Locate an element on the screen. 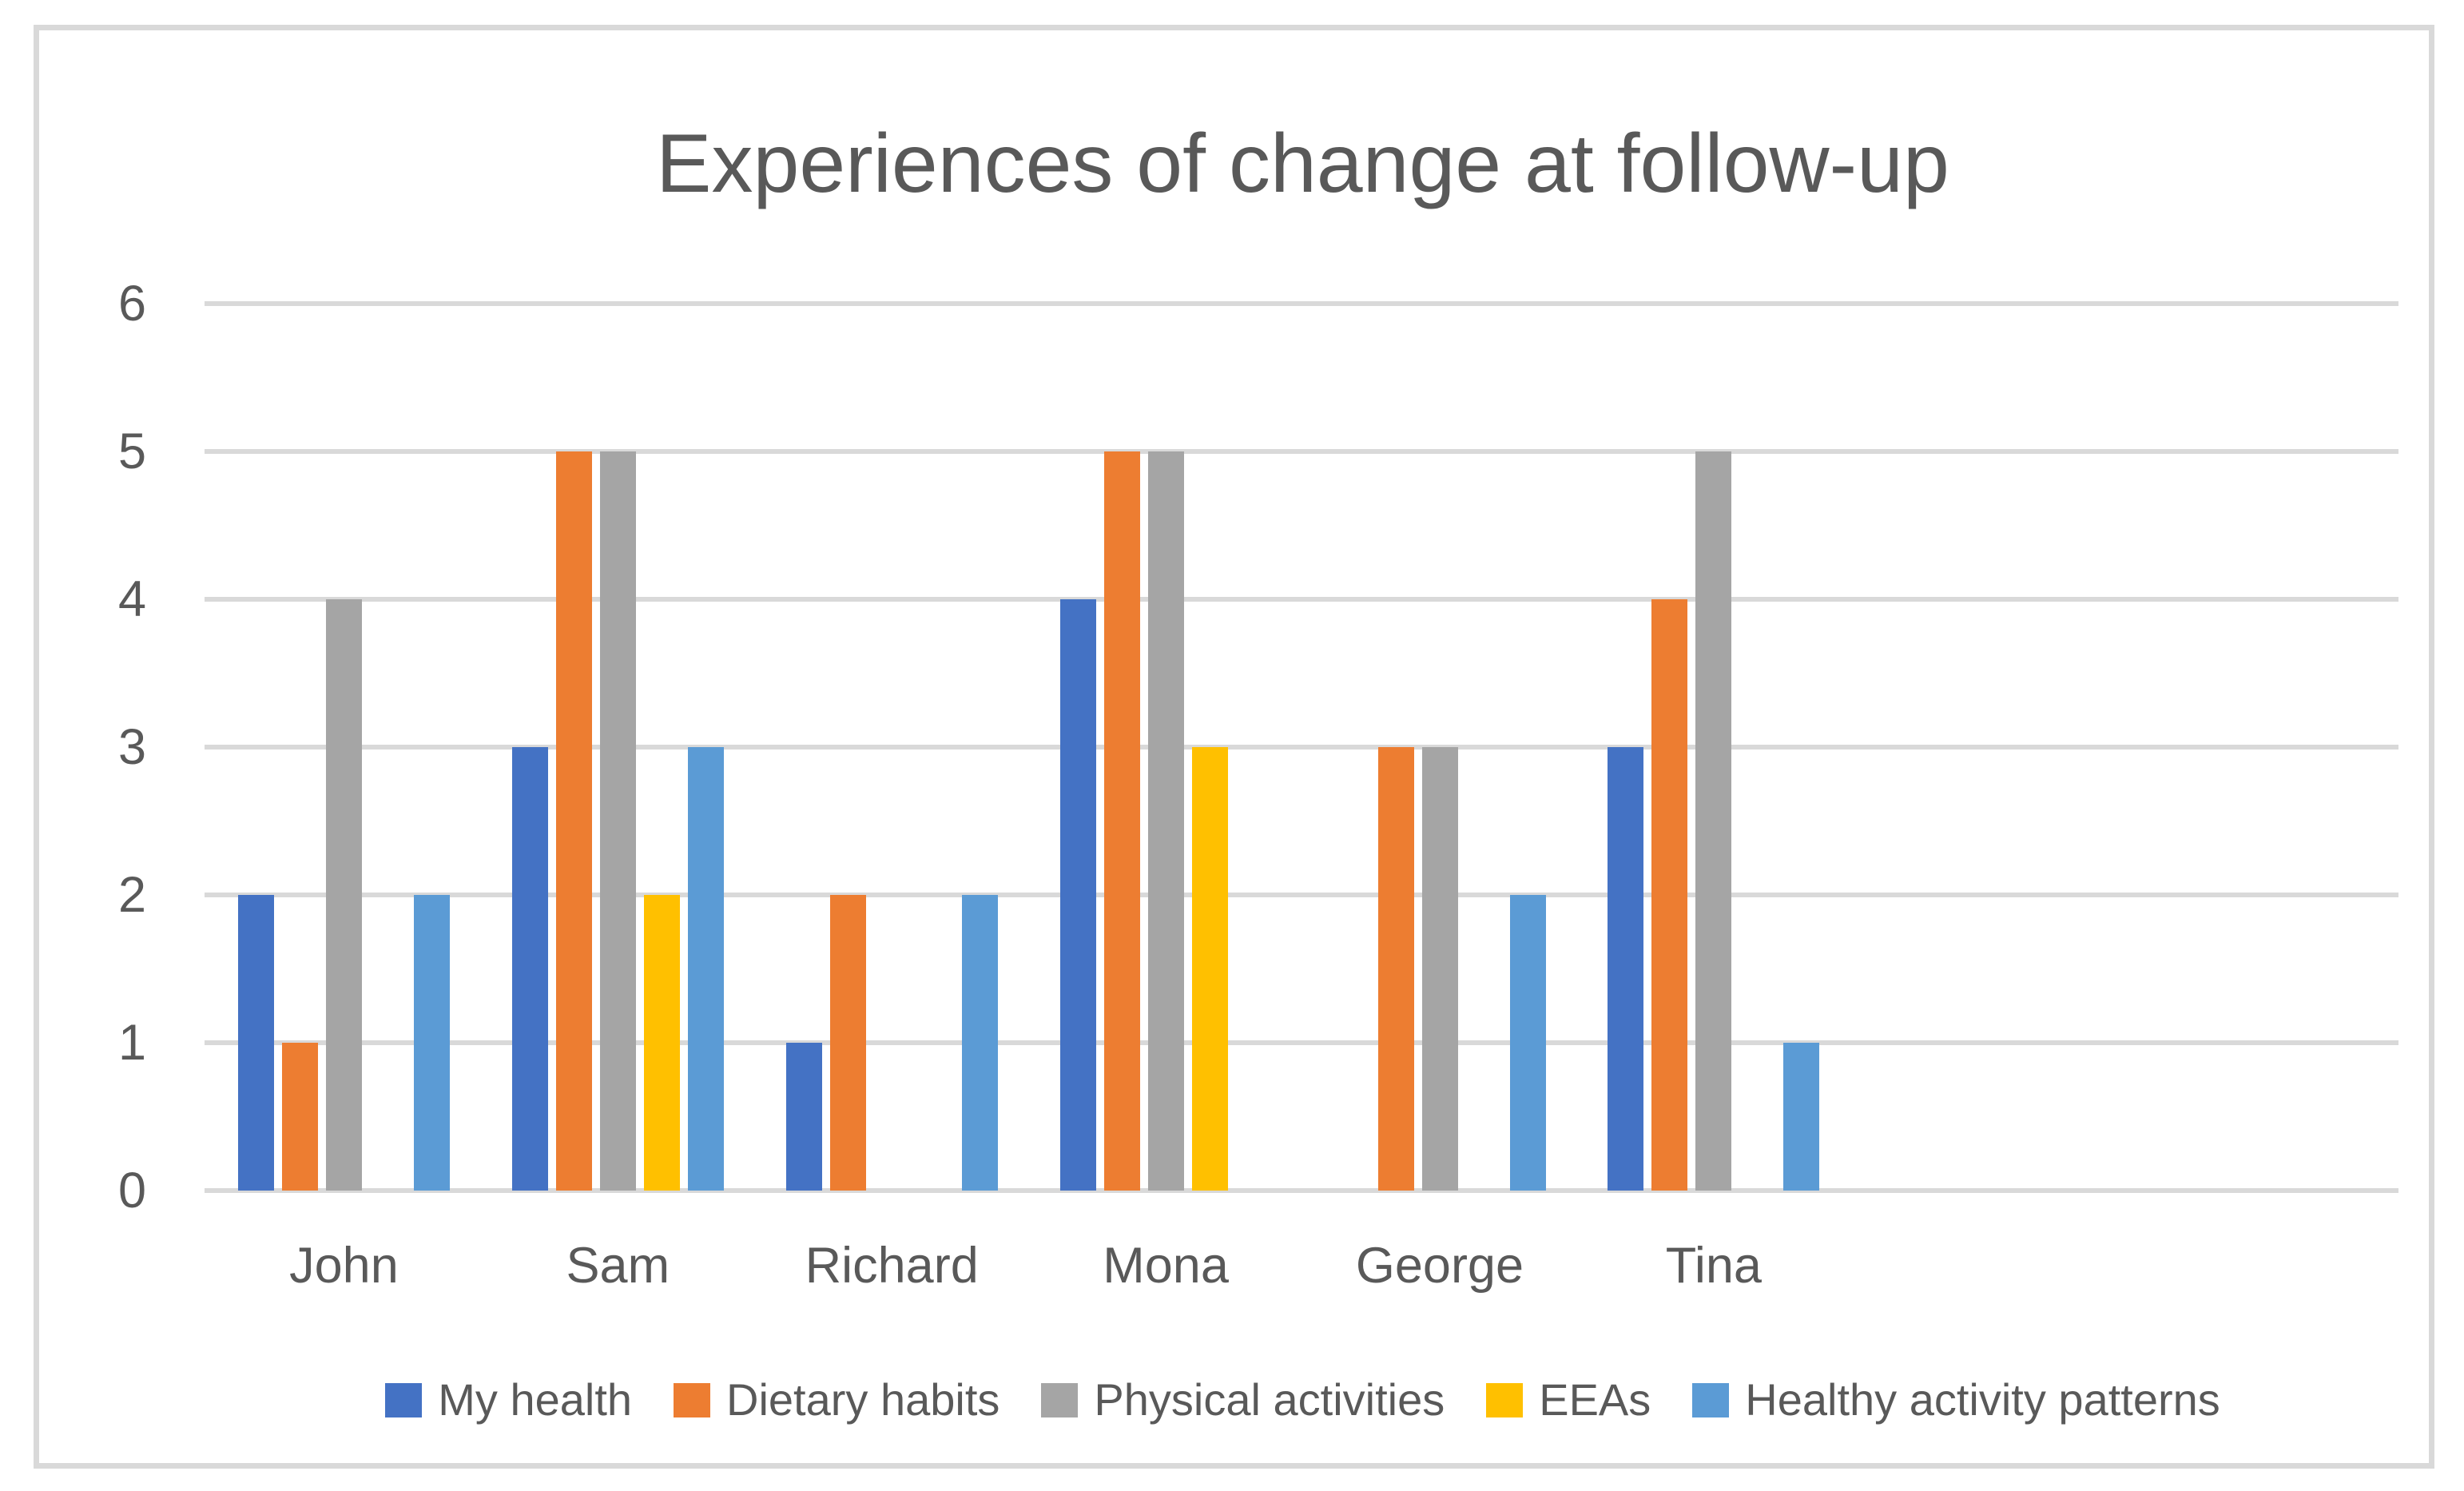 This screenshot has height=1491, width=2464. bar-eeas-sam is located at coordinates (661, 1043).